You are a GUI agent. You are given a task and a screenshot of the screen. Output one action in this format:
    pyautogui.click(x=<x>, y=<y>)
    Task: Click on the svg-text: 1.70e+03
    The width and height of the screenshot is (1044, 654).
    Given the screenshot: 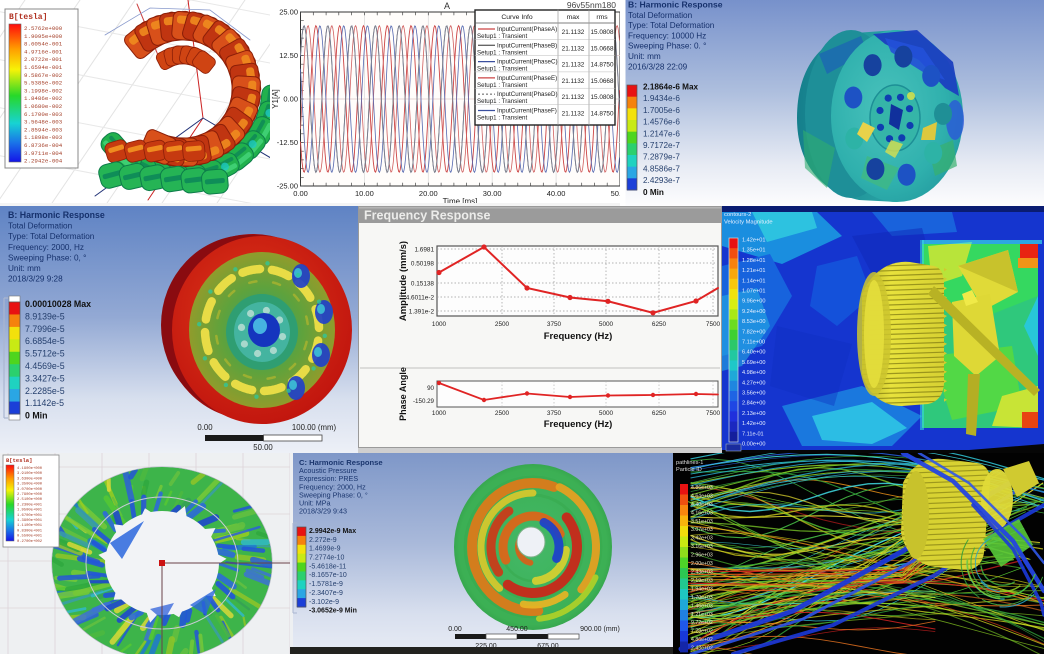 What is the action you would take?
    pyautogui.click(x=702, y=598)
    